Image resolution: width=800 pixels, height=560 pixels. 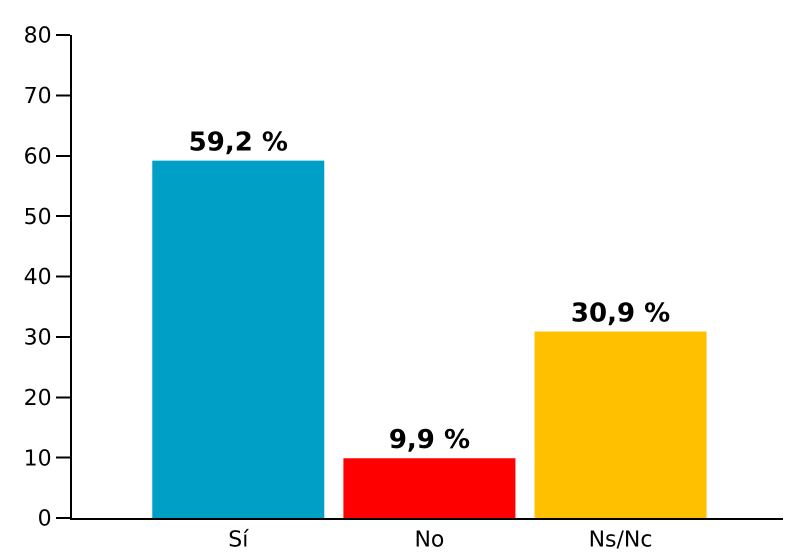 What do you see at coordinates (620, 313) in the screenshot?
I see `data-label: 30,9 %` at bounding box center [620, 313].